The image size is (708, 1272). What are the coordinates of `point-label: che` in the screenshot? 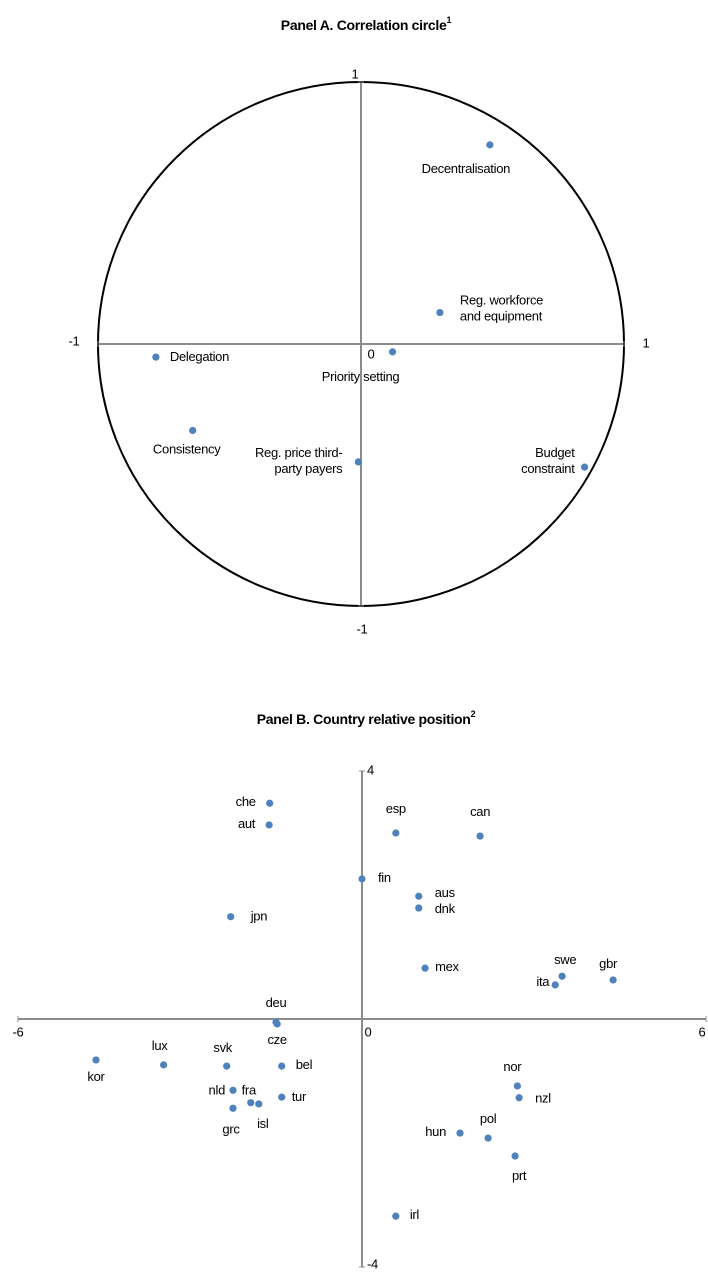 It's located at (246, 802).